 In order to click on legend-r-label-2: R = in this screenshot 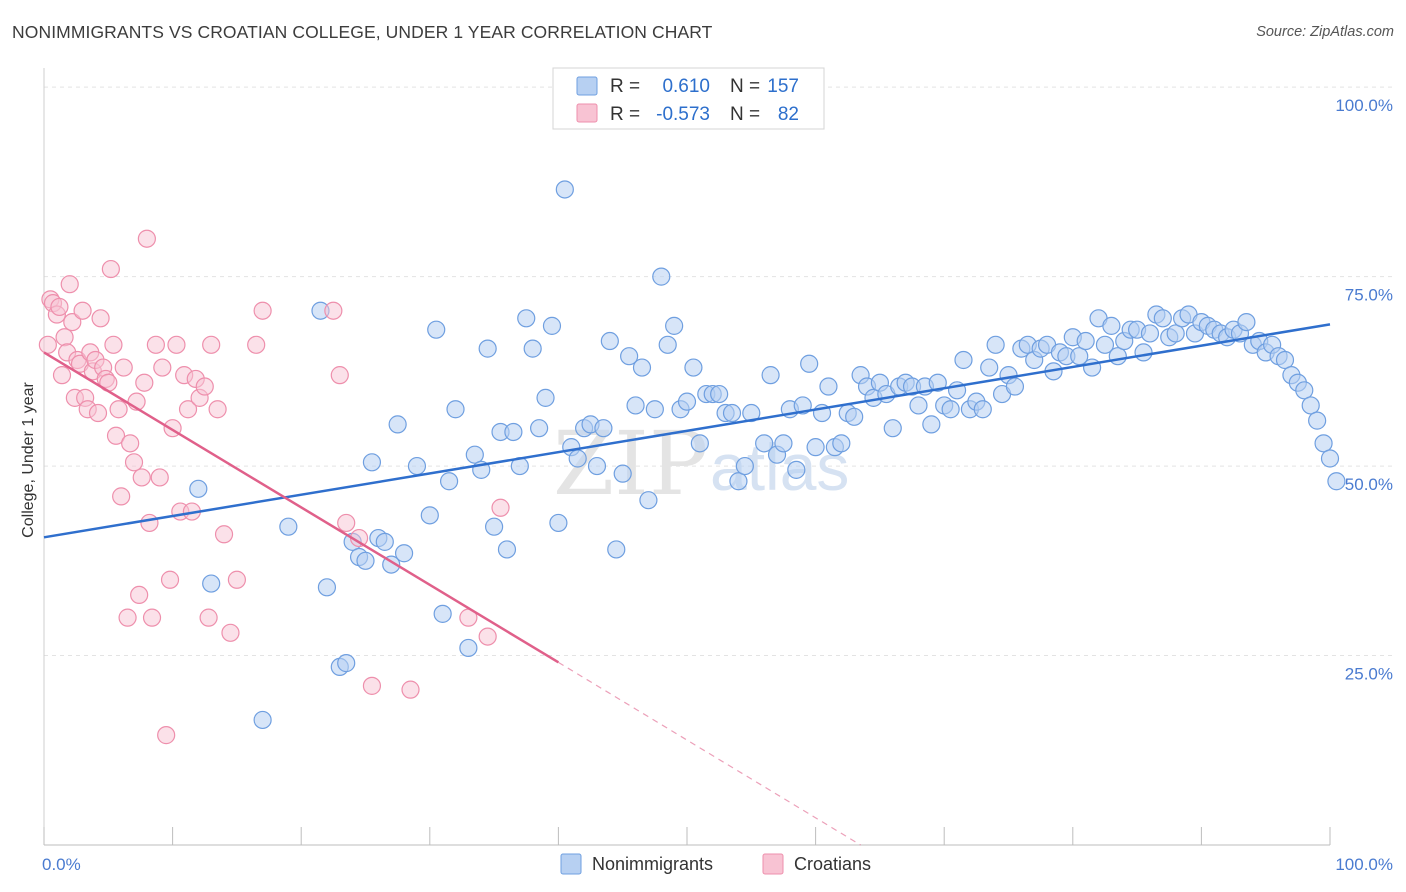, I will do `click(625, 114)`.